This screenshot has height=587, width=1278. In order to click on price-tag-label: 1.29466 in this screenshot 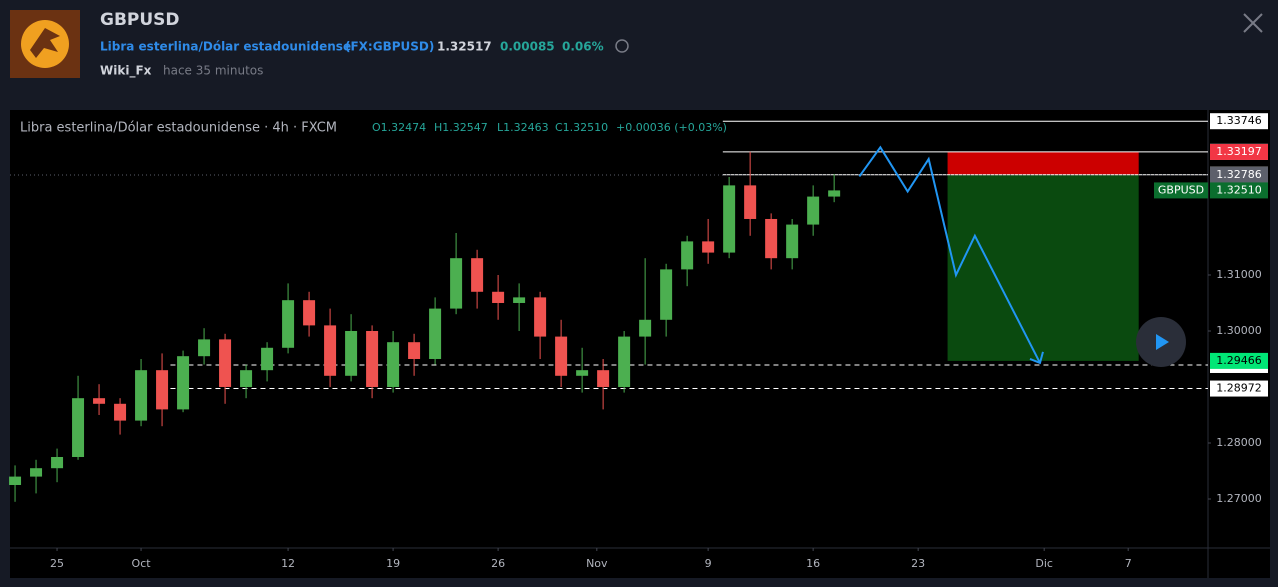, I will do `click(1239, 360)`.